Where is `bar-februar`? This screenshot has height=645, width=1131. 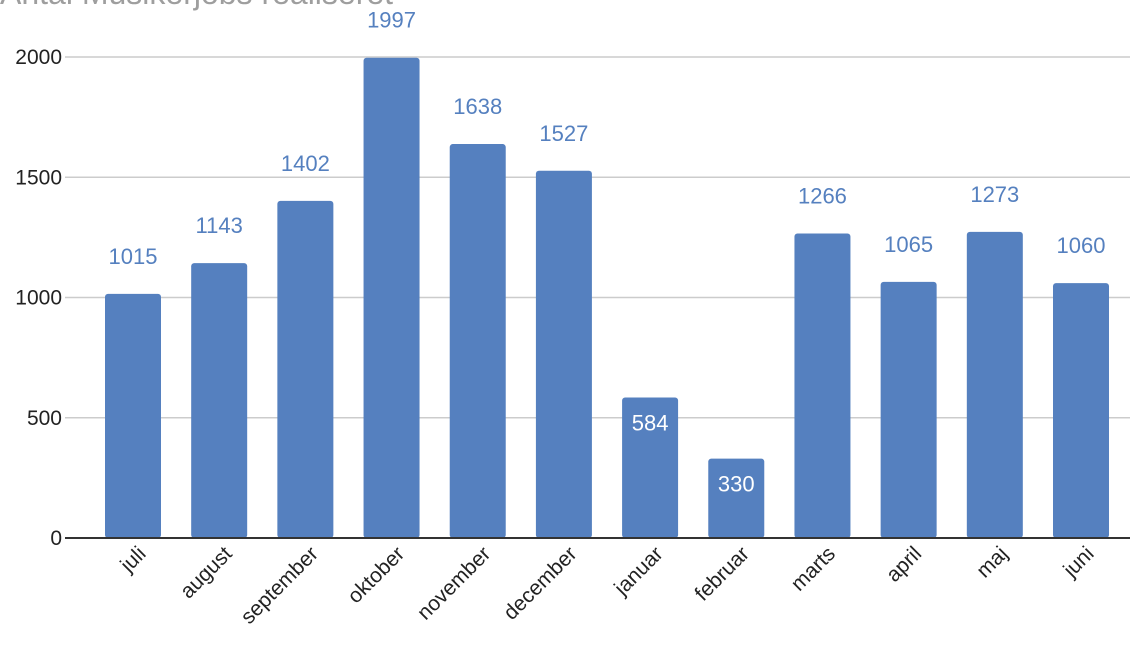
bar-februar is located at coordinates (736, 498).